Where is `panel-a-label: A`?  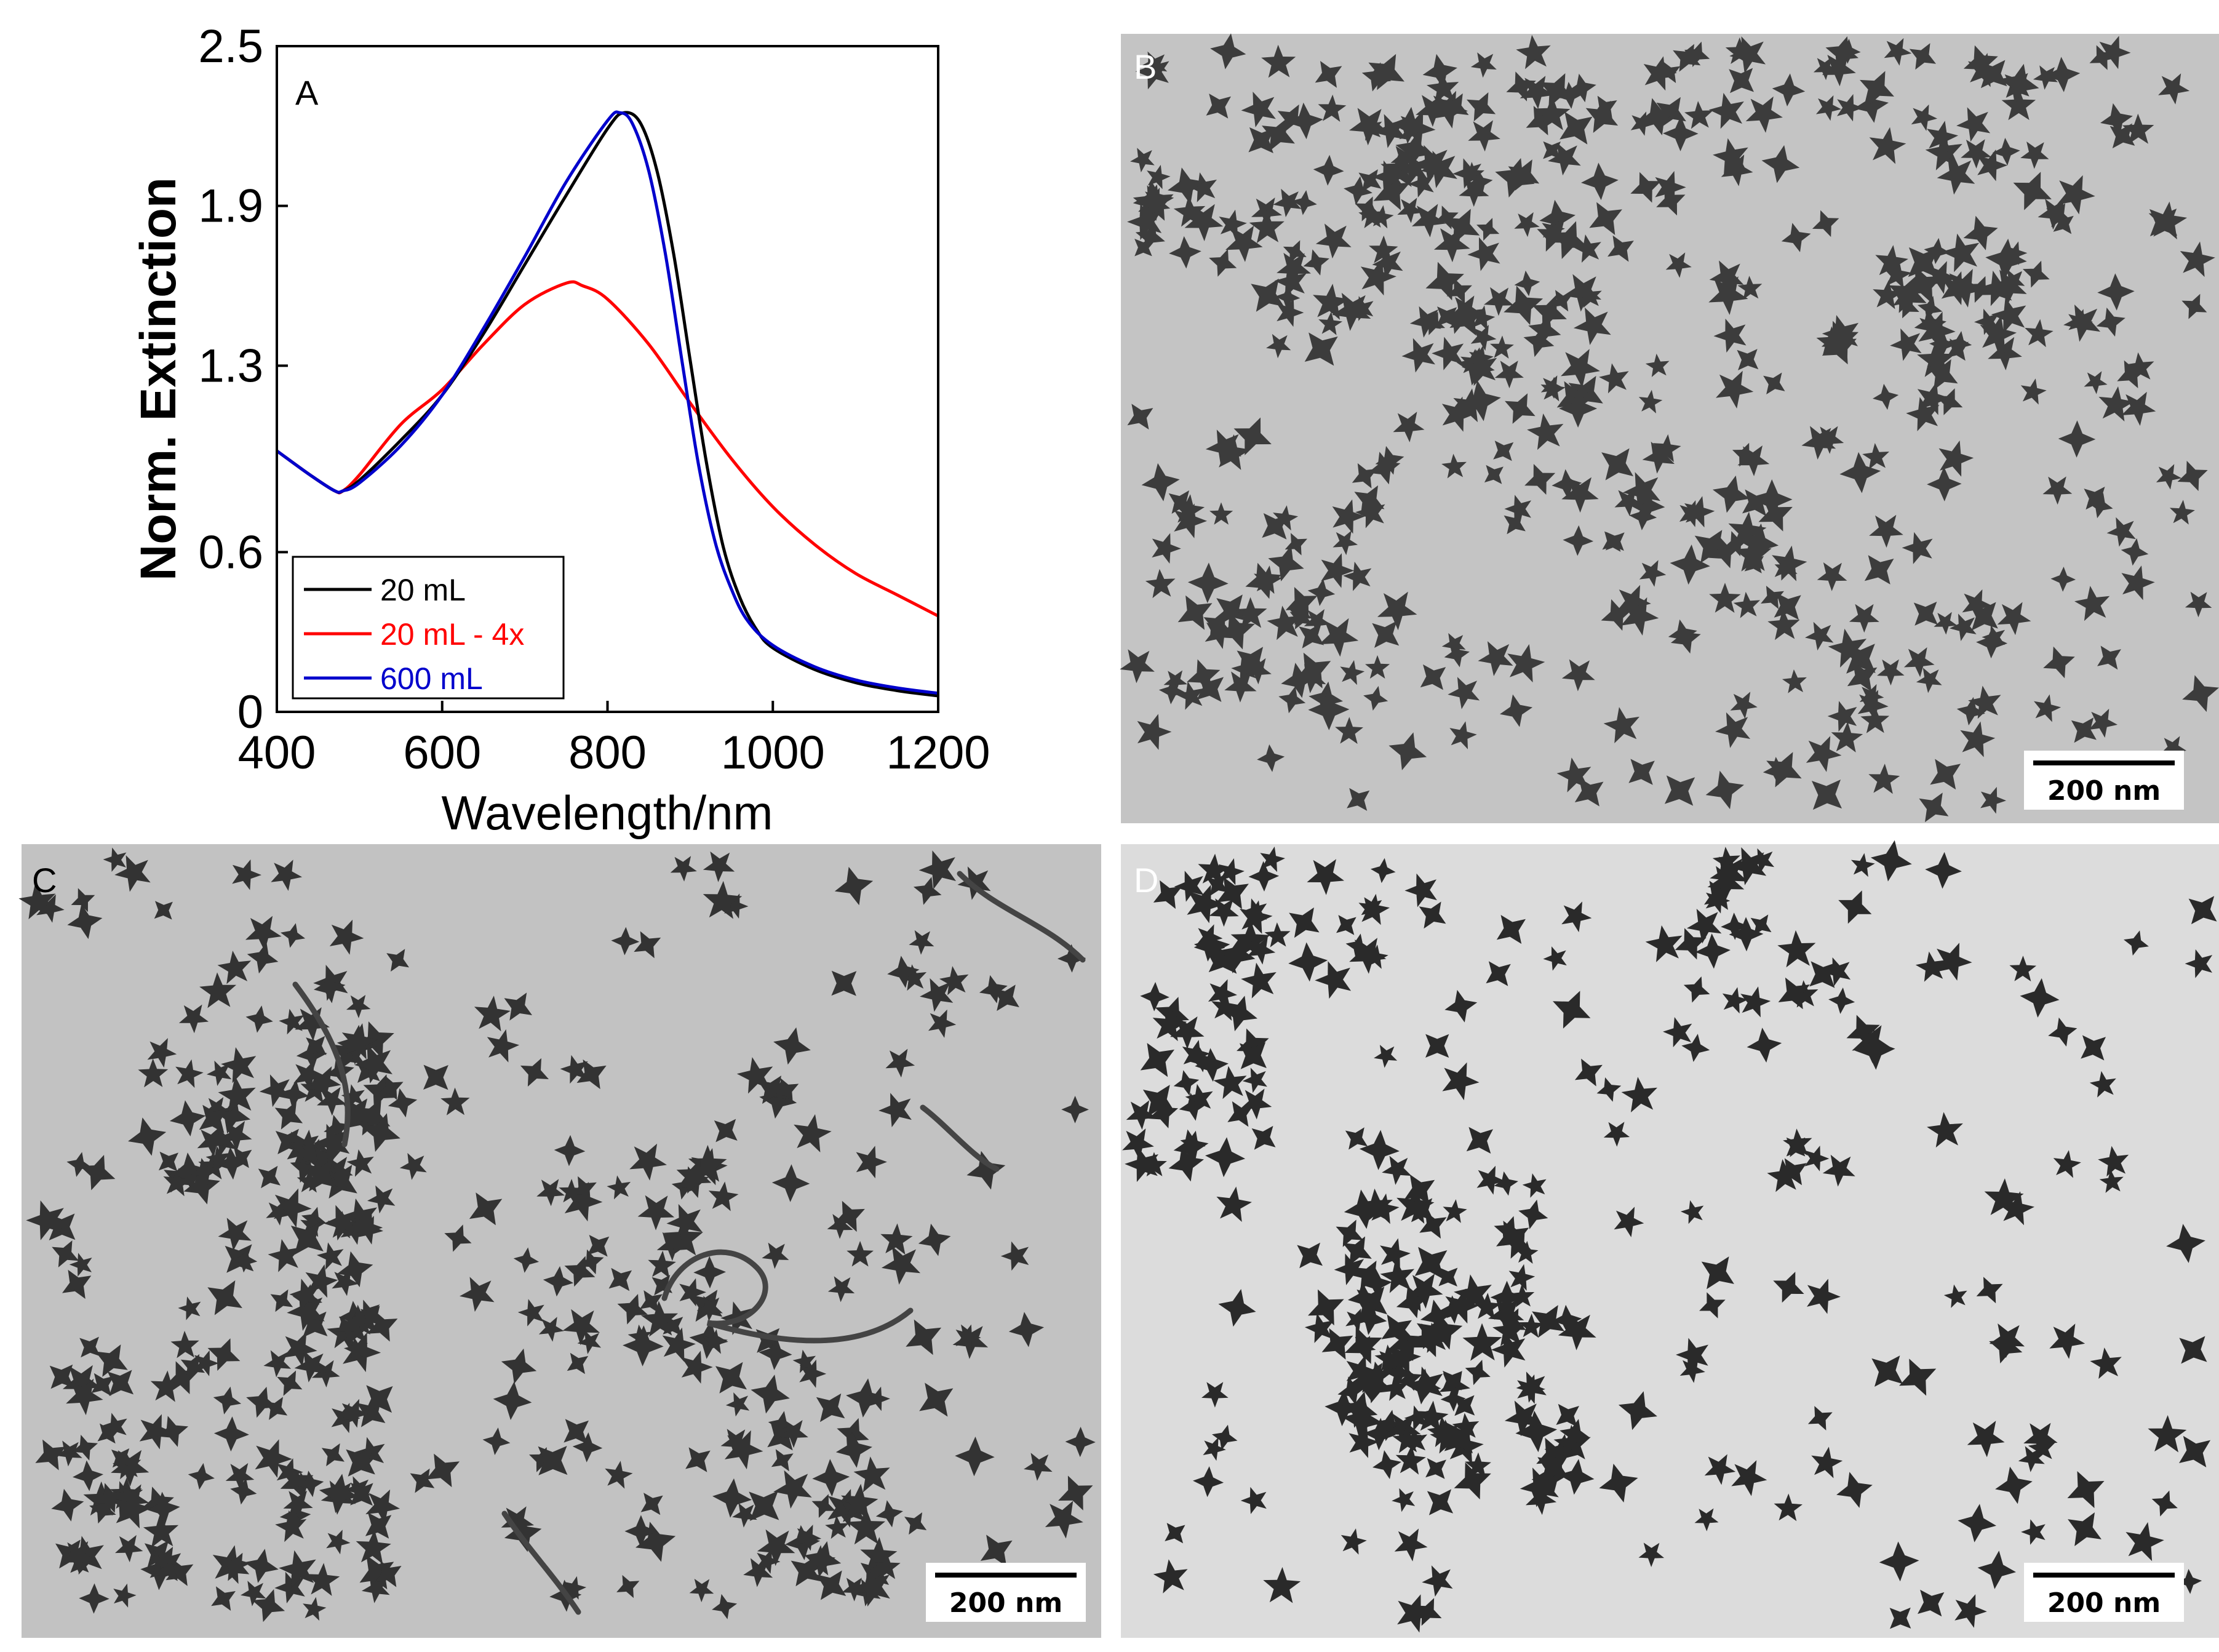 panel-a-label: A is located at coordinates (307, 92).